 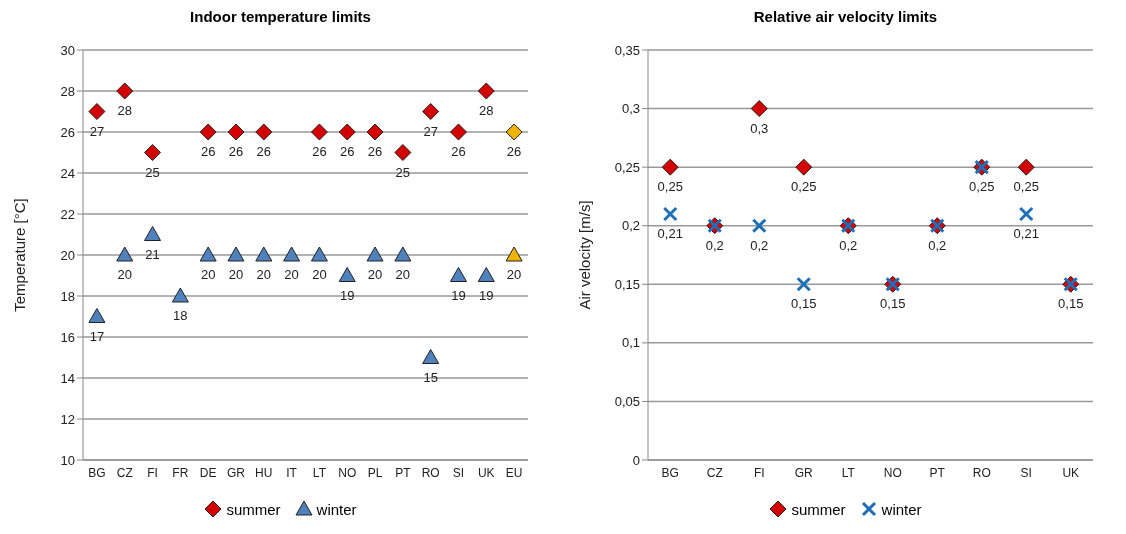 What do you see at coordinates (67, 173) in the screenshot?
I see `y-tick-label: 24` at bounding box center [67, 173].